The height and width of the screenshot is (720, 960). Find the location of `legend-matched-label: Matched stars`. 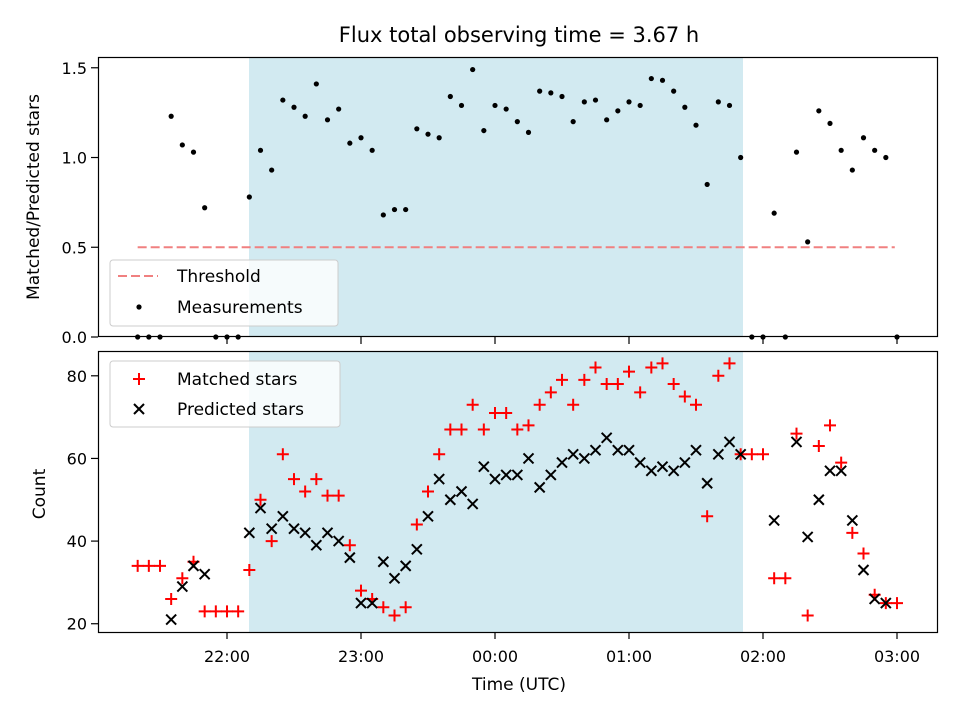

legend-matched-label: Matched stars is located at coordinates (237, 380).